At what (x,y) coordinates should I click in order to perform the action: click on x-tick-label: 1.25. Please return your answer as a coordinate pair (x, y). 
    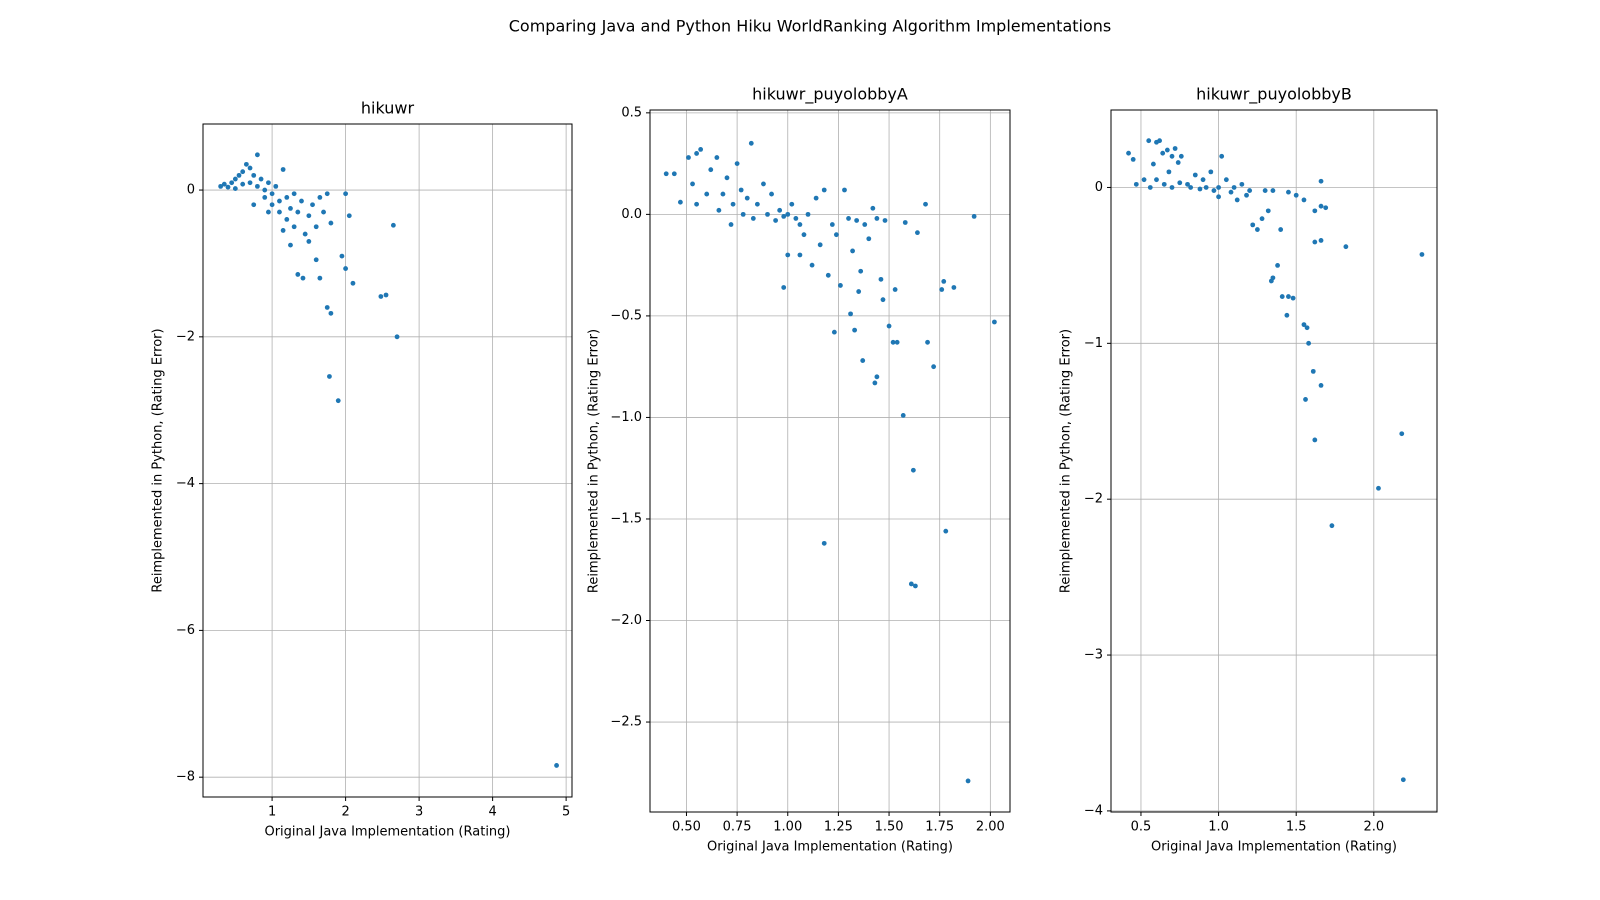
    Looking at the image, I should click on (838, 827).